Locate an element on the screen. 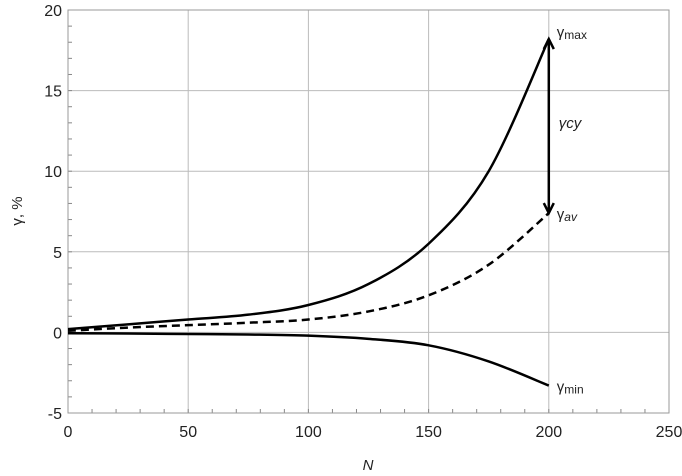  x-axis-label: N is located at coordinates (368, 465).